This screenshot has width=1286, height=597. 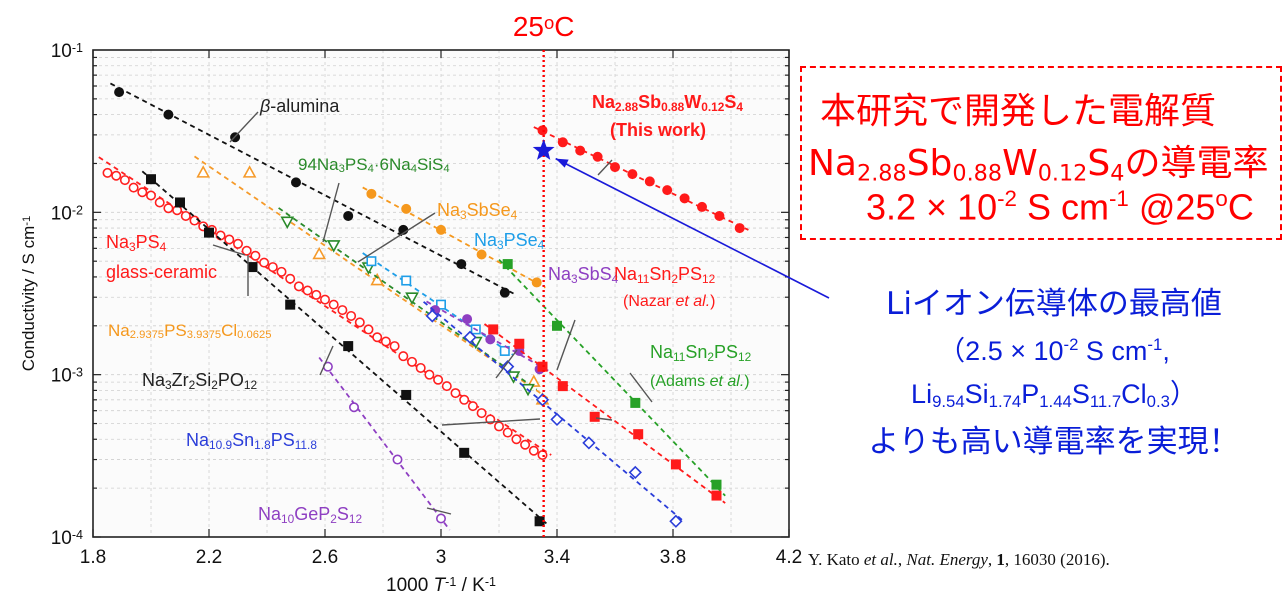 I want to click on series-label-ge: Na10GeP2S12, so click(x=310, y=515).